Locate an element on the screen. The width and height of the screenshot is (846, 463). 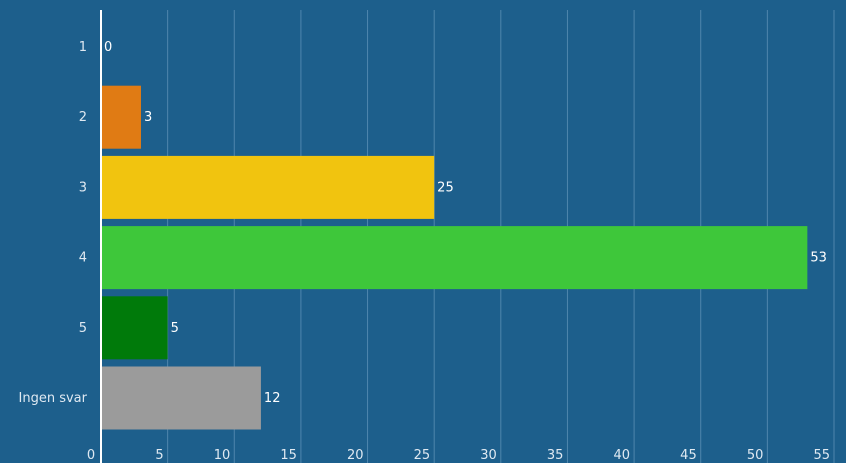
data-label: 53 is located at coordinates (818, 258).